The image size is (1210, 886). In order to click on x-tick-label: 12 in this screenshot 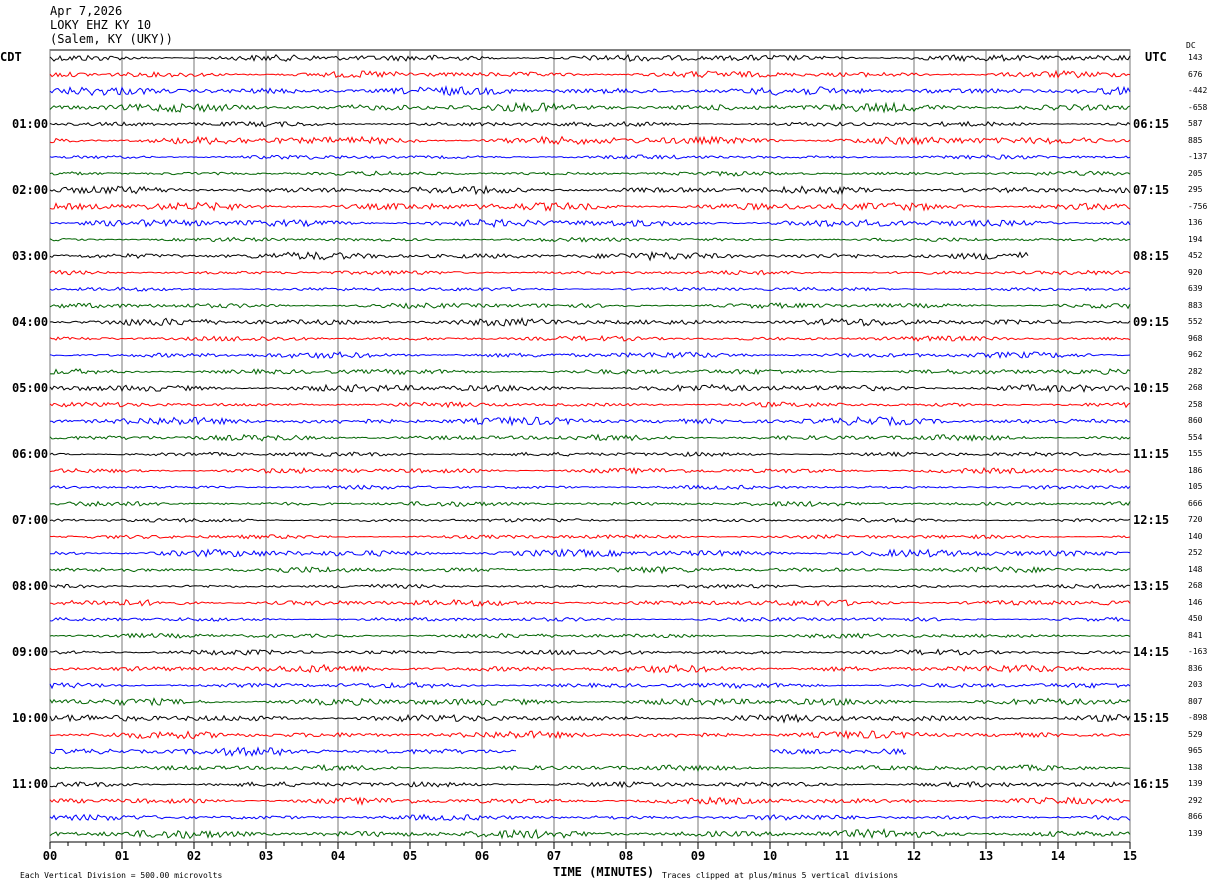, I will do `click(914, 856)`.